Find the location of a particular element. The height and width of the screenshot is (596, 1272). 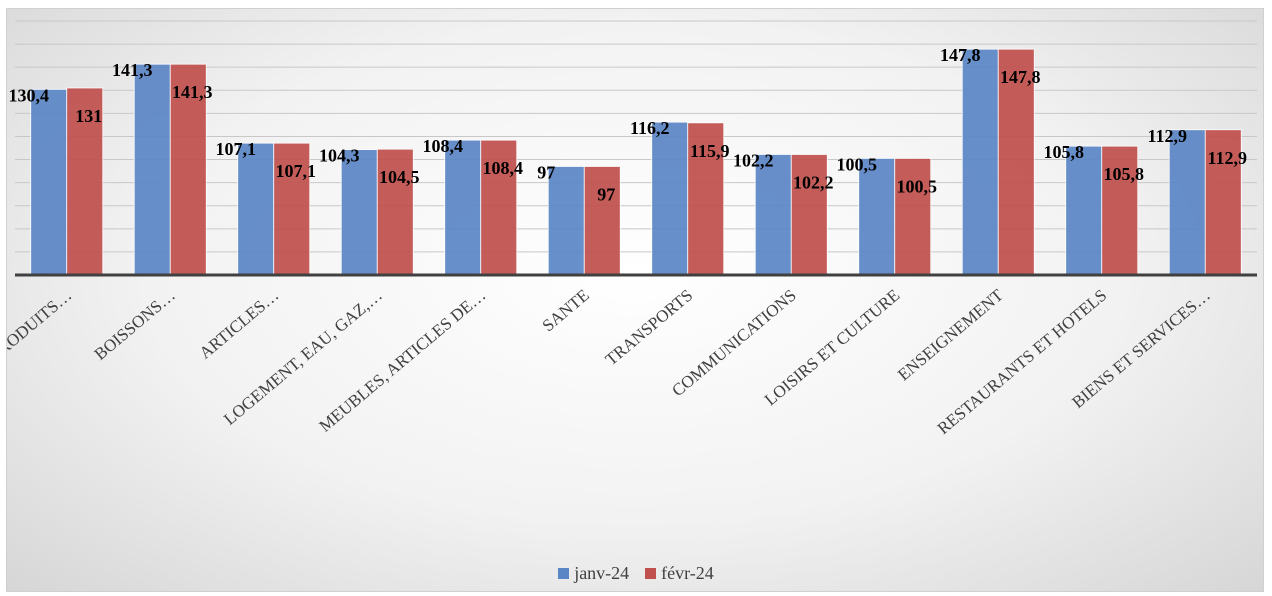

data-label-janv-24: 141,3 is located at coordinates (132, 70).